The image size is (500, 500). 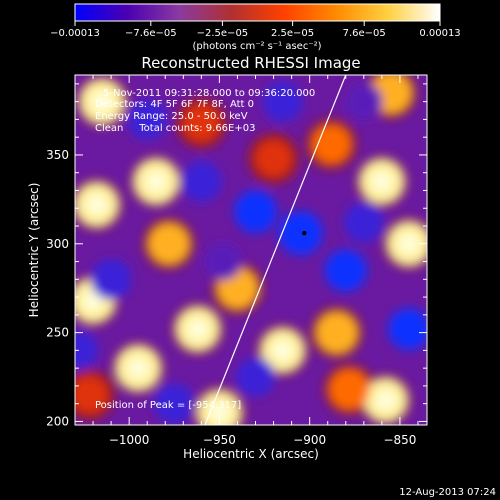 What do you see at coordinates (292, 33) in the screenshot?
I see `colorbar-tick-label: 2.5e−05` at bounding box center [292, 33].